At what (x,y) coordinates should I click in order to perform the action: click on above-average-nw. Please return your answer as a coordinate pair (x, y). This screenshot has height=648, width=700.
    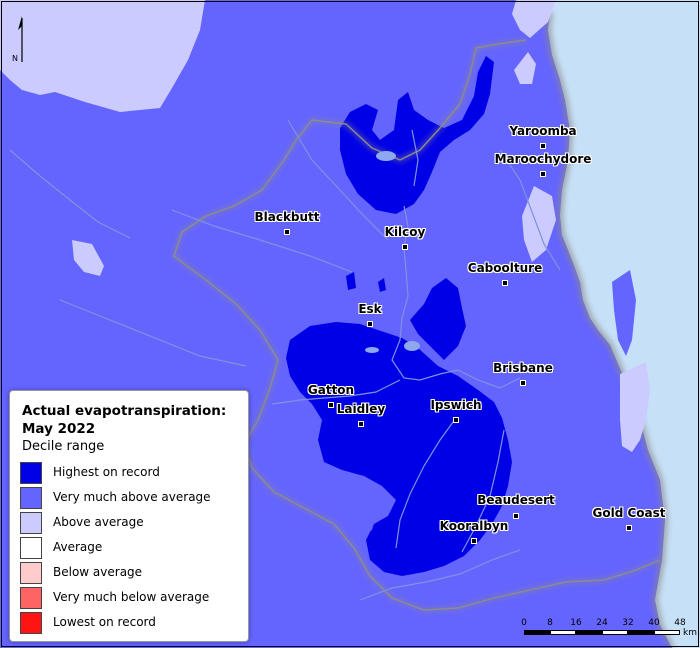
    Looking at the image, I should click on (102, 56).